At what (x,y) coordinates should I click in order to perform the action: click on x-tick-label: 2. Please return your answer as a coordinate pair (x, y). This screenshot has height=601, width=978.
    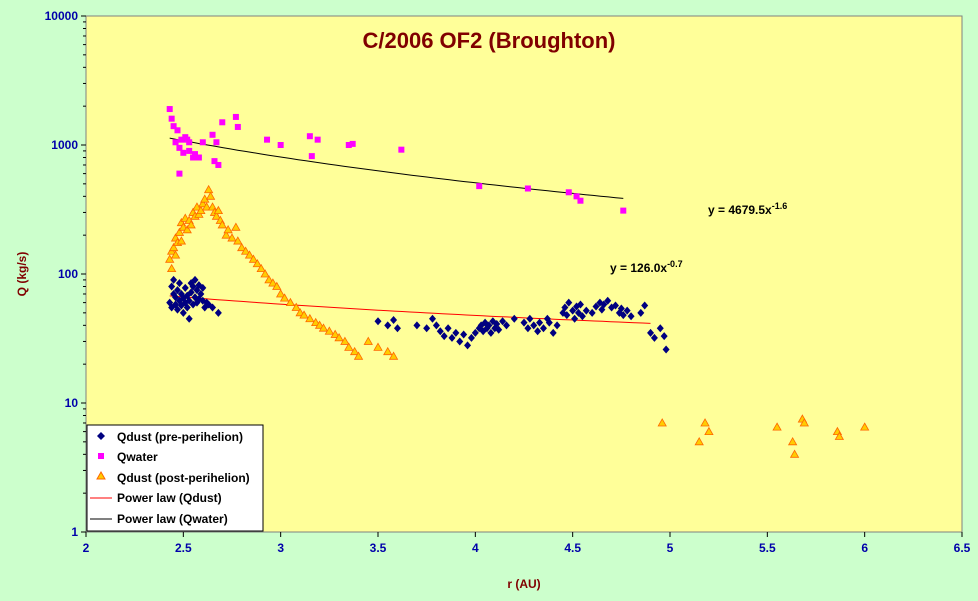
    Looking at the image, I should click on (86, 548).